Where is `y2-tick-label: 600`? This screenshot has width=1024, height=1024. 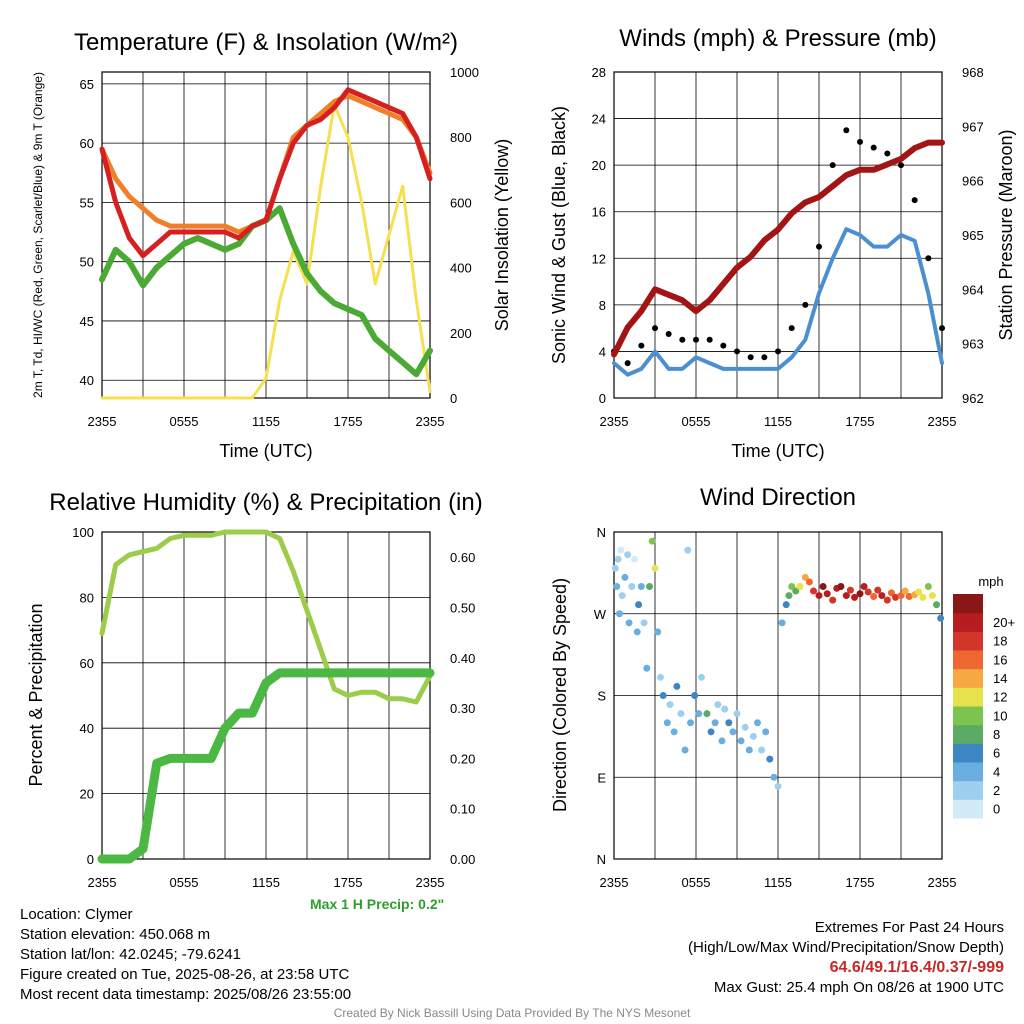 y2-tick-label: 600 is located at coordinates (461, 202).